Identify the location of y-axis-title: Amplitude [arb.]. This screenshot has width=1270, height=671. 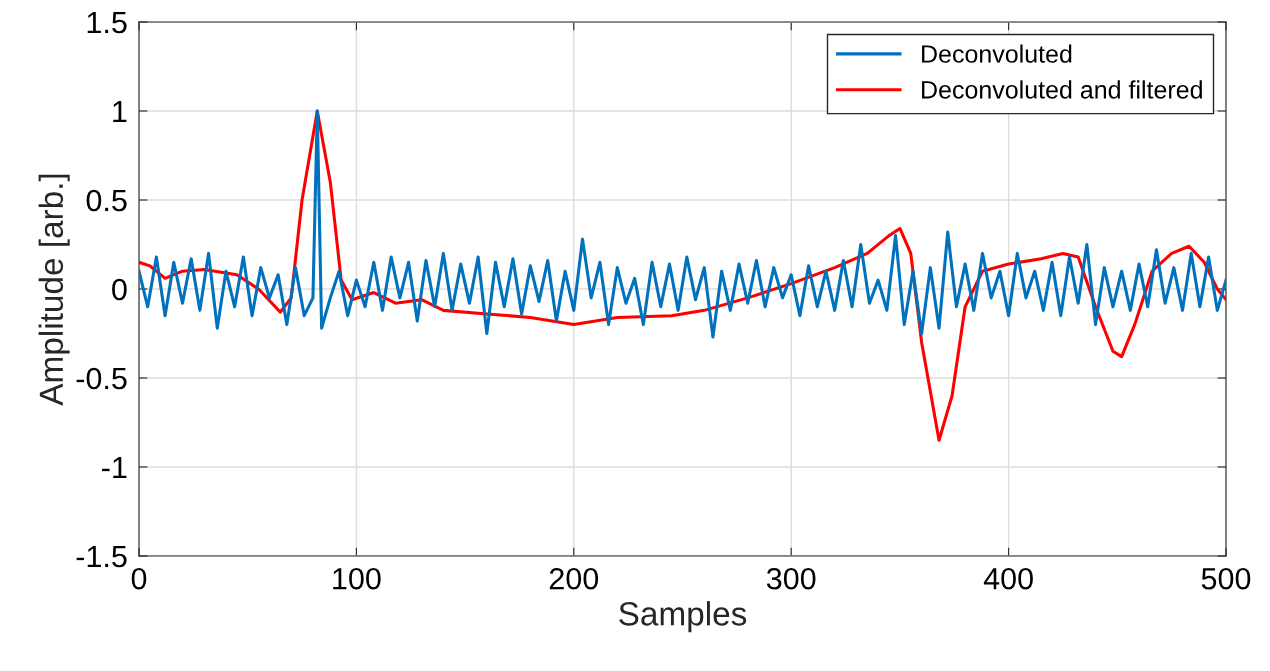
(54, 290).